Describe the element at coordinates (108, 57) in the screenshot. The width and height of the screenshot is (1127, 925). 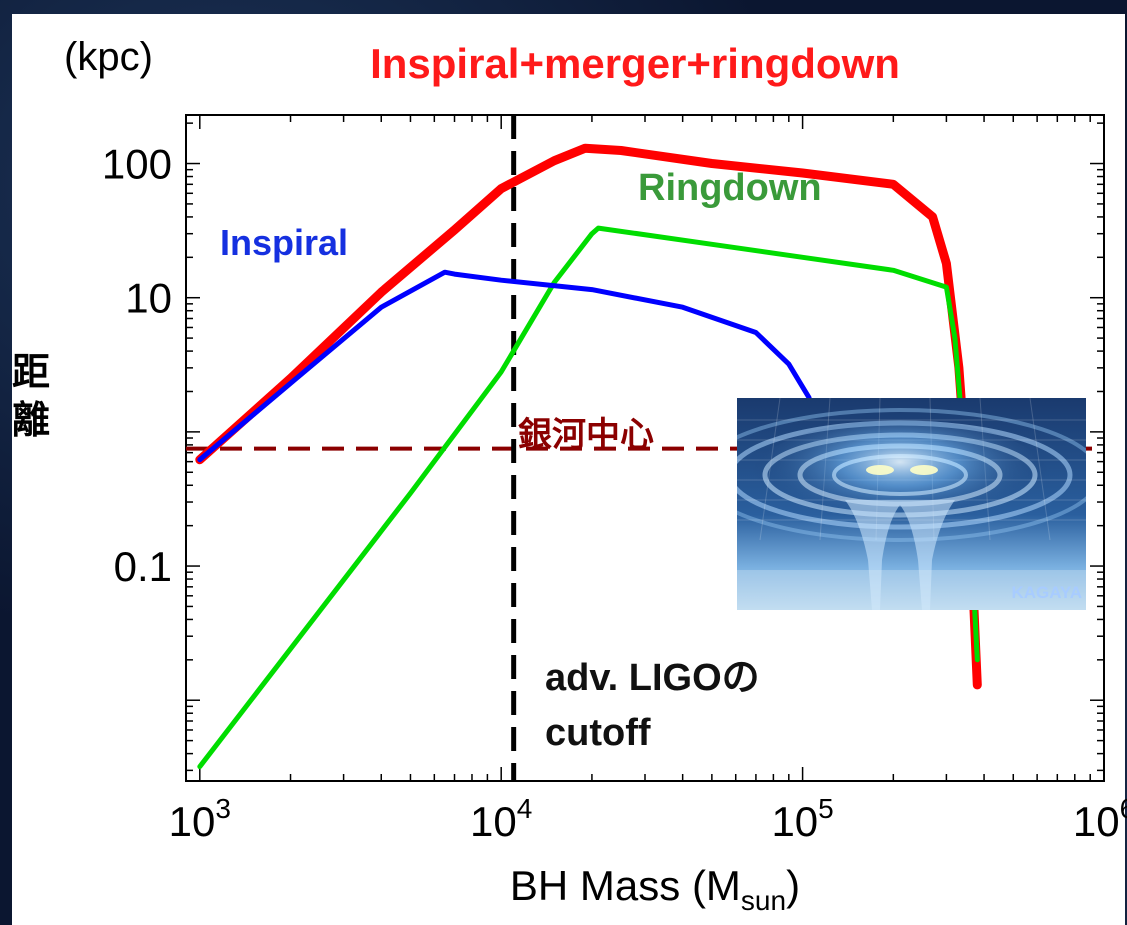
I see `y-axis-unit: (kpc)` at that location.